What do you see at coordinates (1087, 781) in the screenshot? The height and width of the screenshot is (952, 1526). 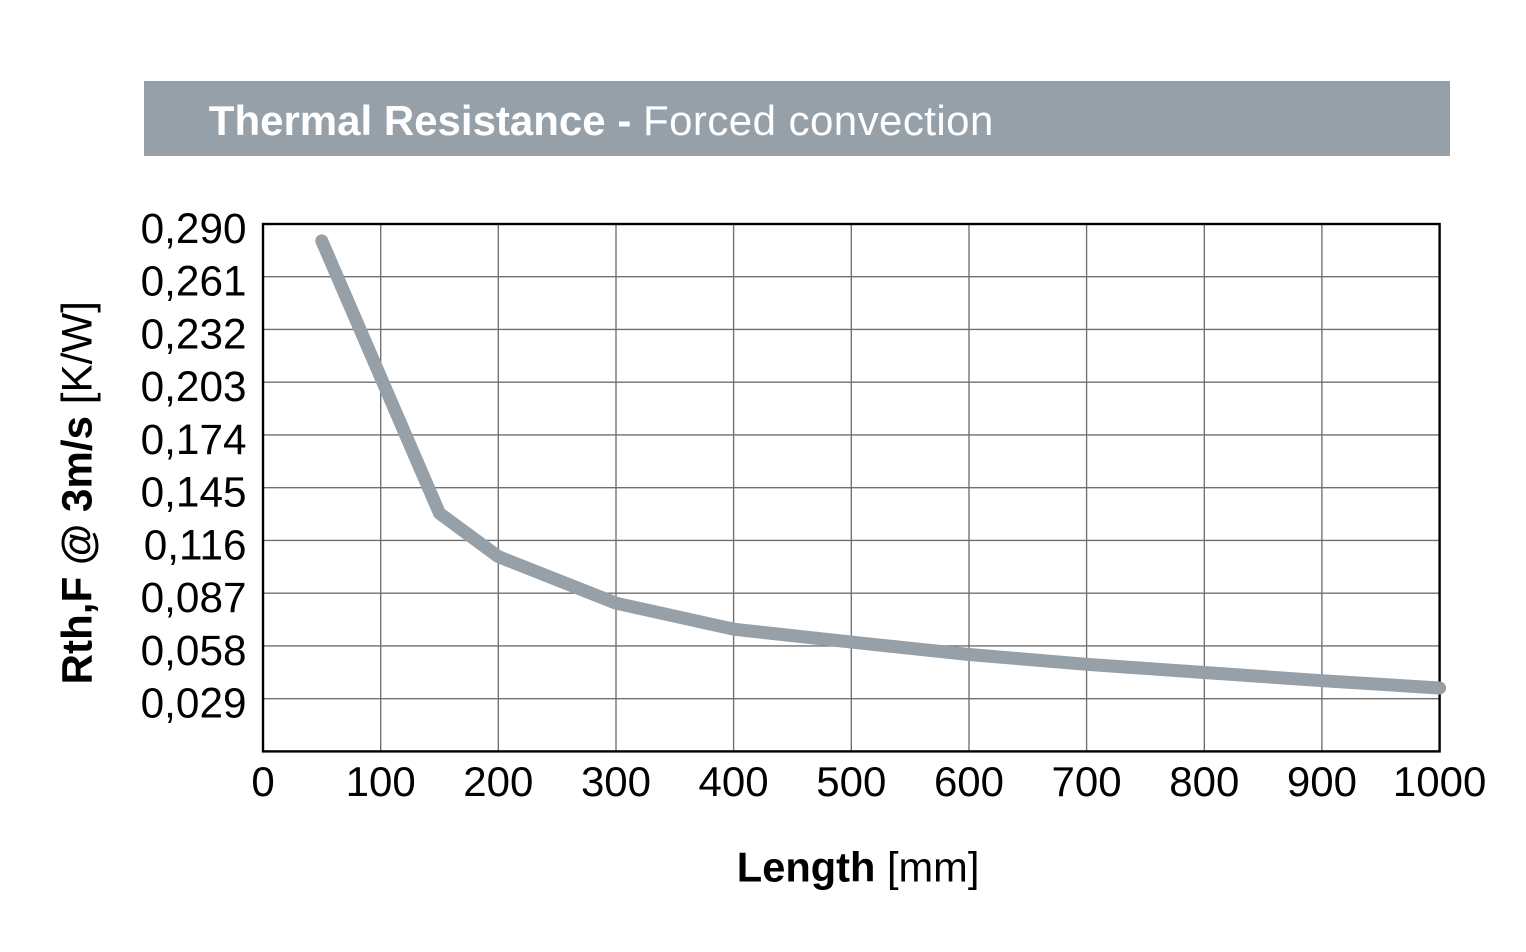 I see `svg-text: 700` at bounding box center [1087, 781].